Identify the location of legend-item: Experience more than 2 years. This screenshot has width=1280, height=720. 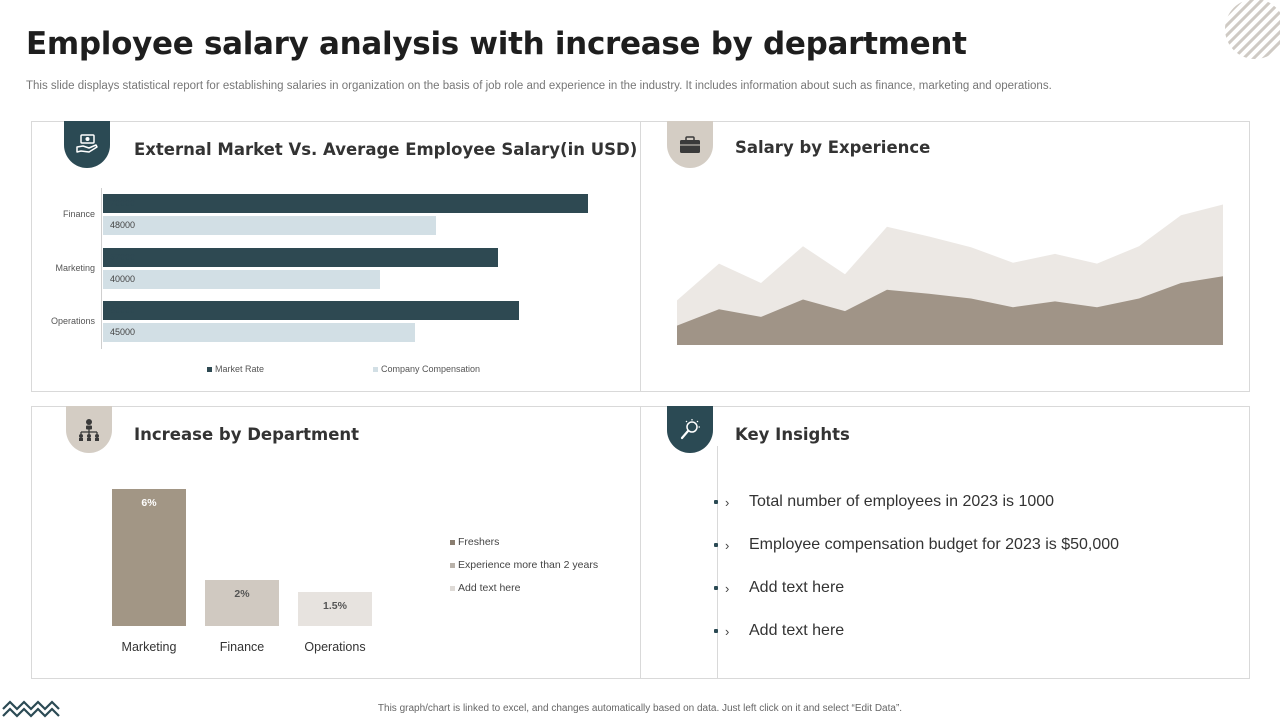
(524, 565).